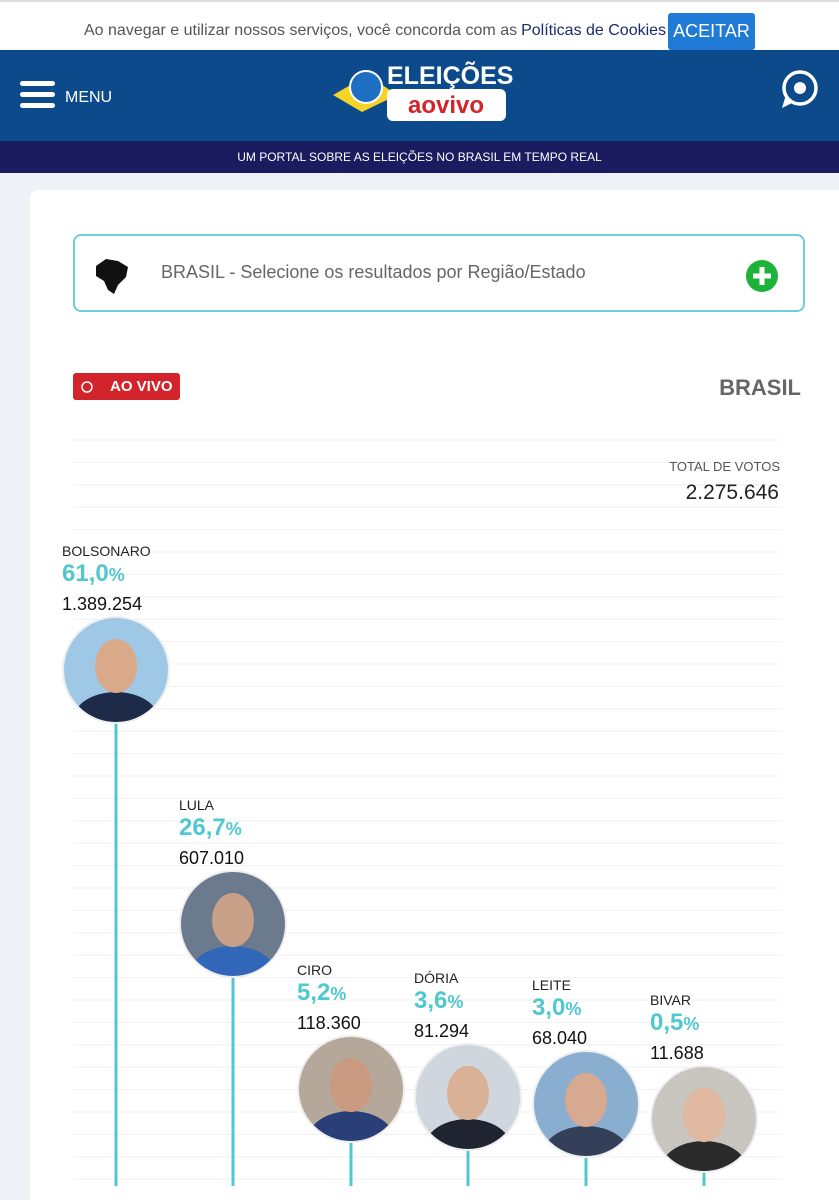 This screenshot has height=1200, width=839. I want to click on whatsapp-icon, so click(800, 89).